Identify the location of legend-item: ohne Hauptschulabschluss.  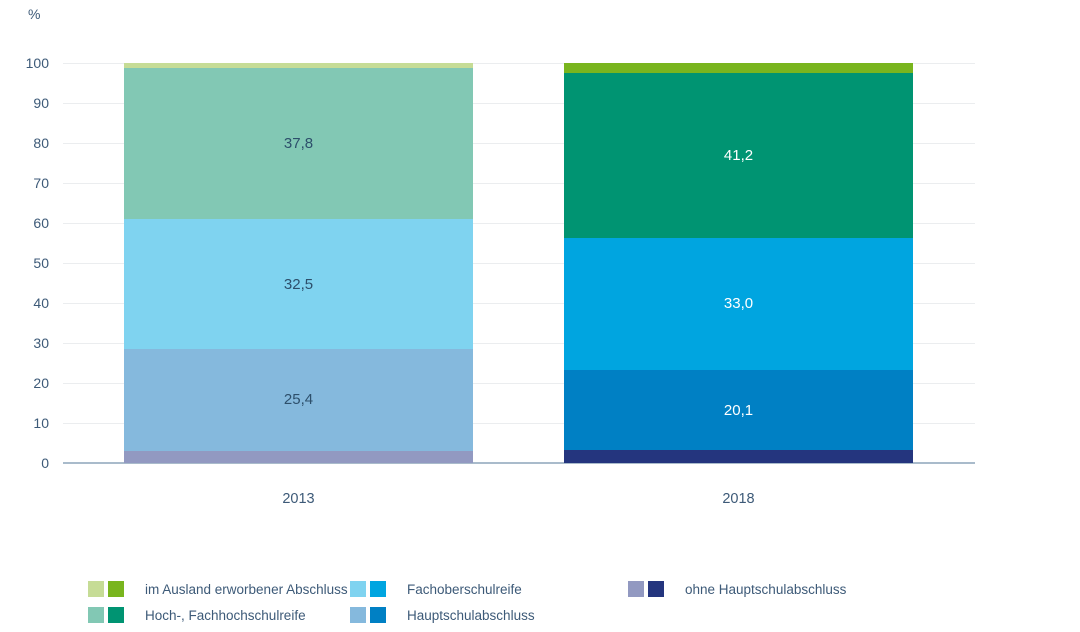
(737, 589).